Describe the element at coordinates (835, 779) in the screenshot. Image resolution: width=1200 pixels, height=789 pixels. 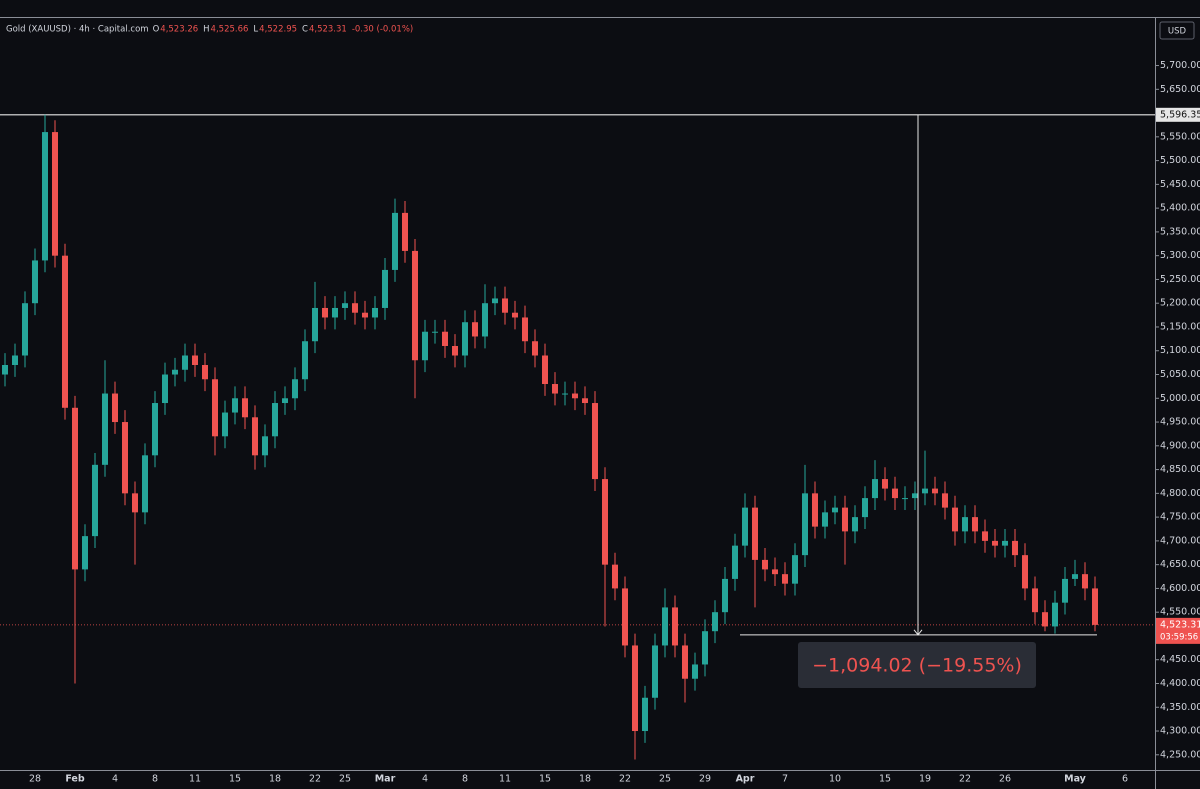
I see `x-tick-label: 10` at that location.